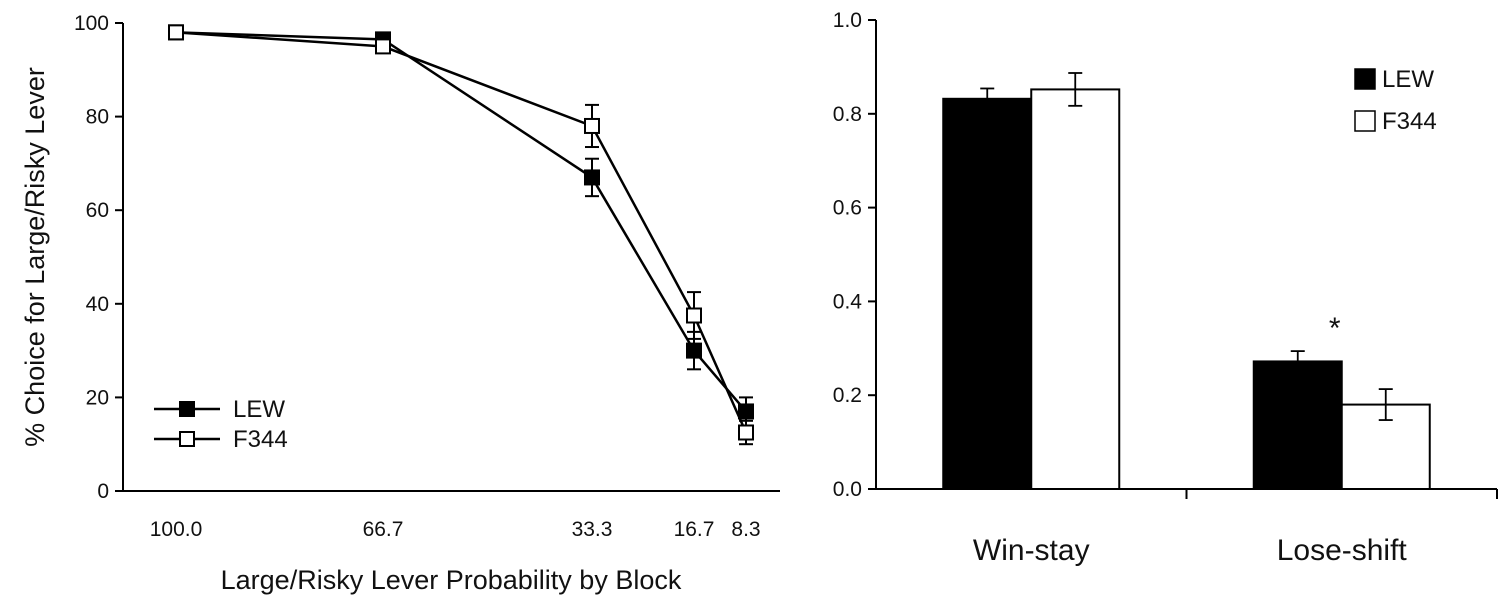  Describe the element at coordinates (97, 210) in the screenshot. I see `y-tick-label: 60` at that location.